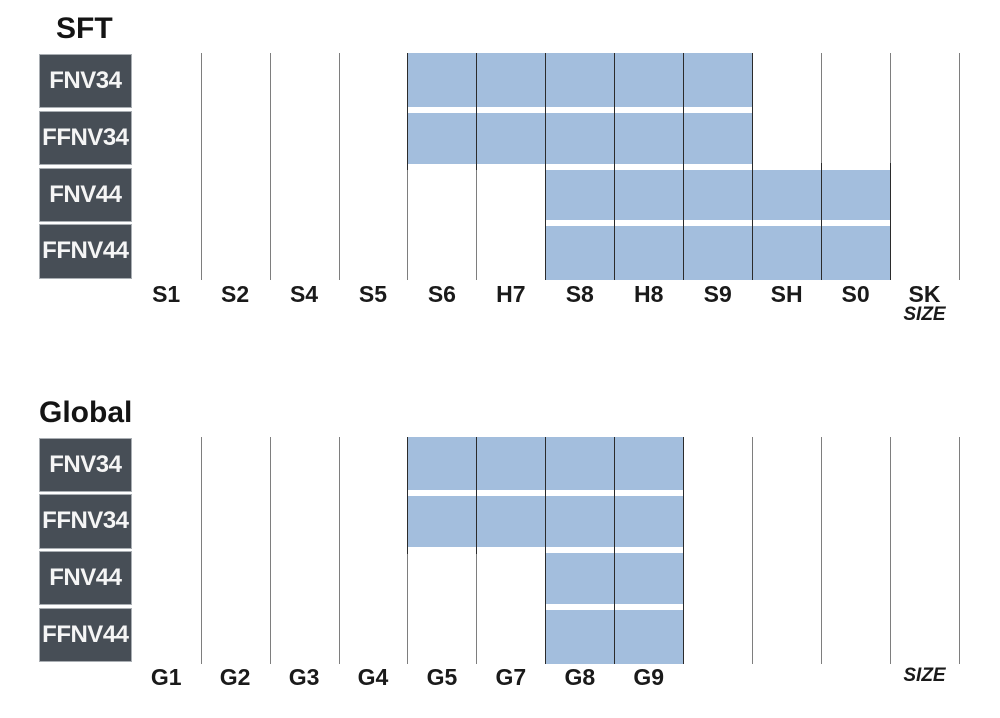  I want to click on size-range-bar-ffnv44, so click(718, 251).